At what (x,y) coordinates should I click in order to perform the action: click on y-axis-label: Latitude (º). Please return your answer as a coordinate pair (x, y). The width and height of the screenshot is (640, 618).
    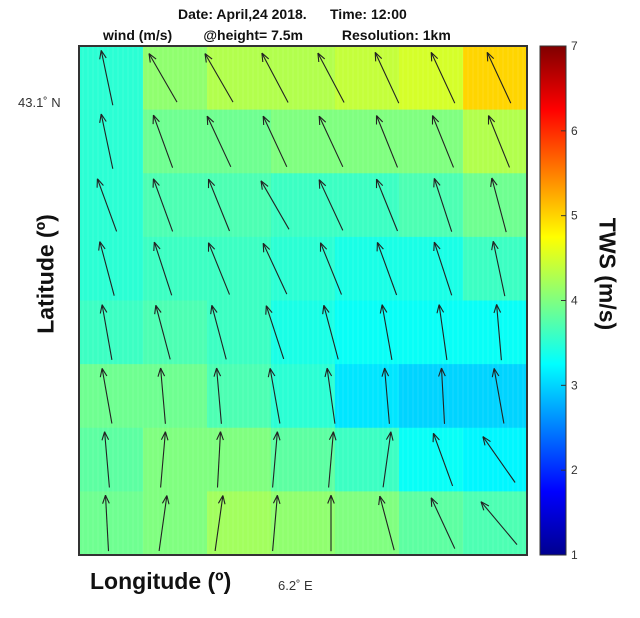
    Looking at the image, I should click on (45, 274).